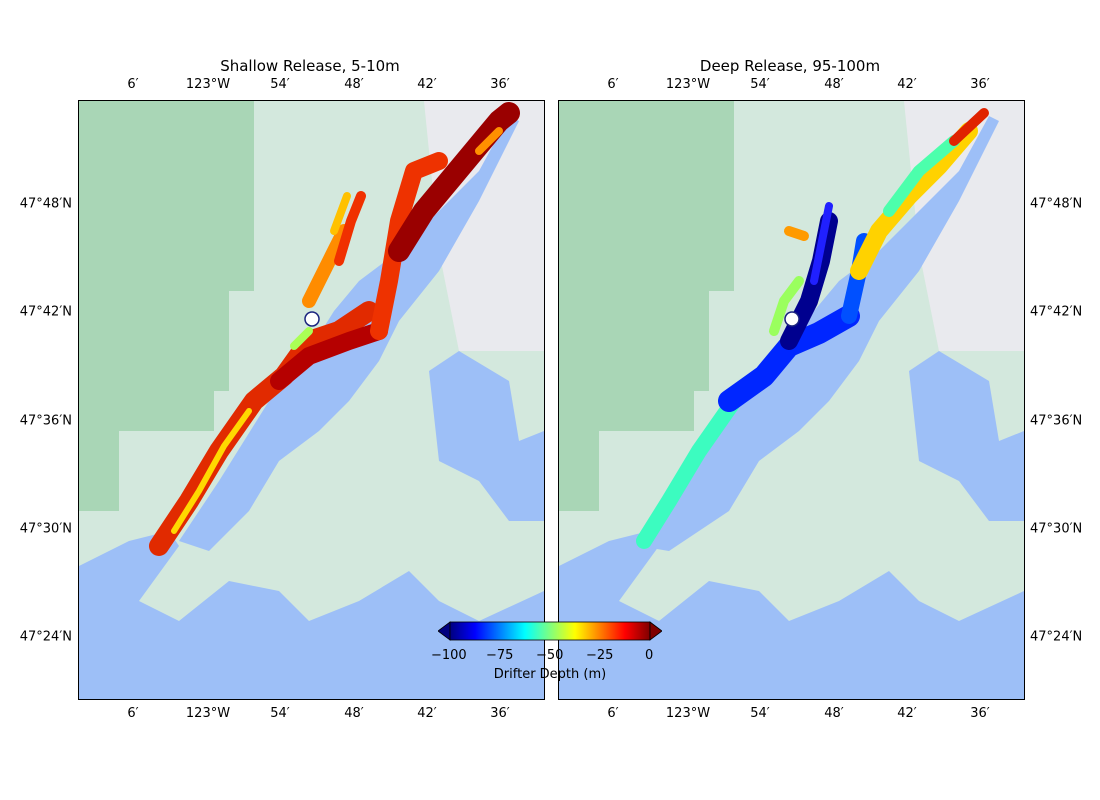 Image resolution: width=1100 pixels, height=800 pixels. I want to click on colorbar-extend-high, so click(655, 631).